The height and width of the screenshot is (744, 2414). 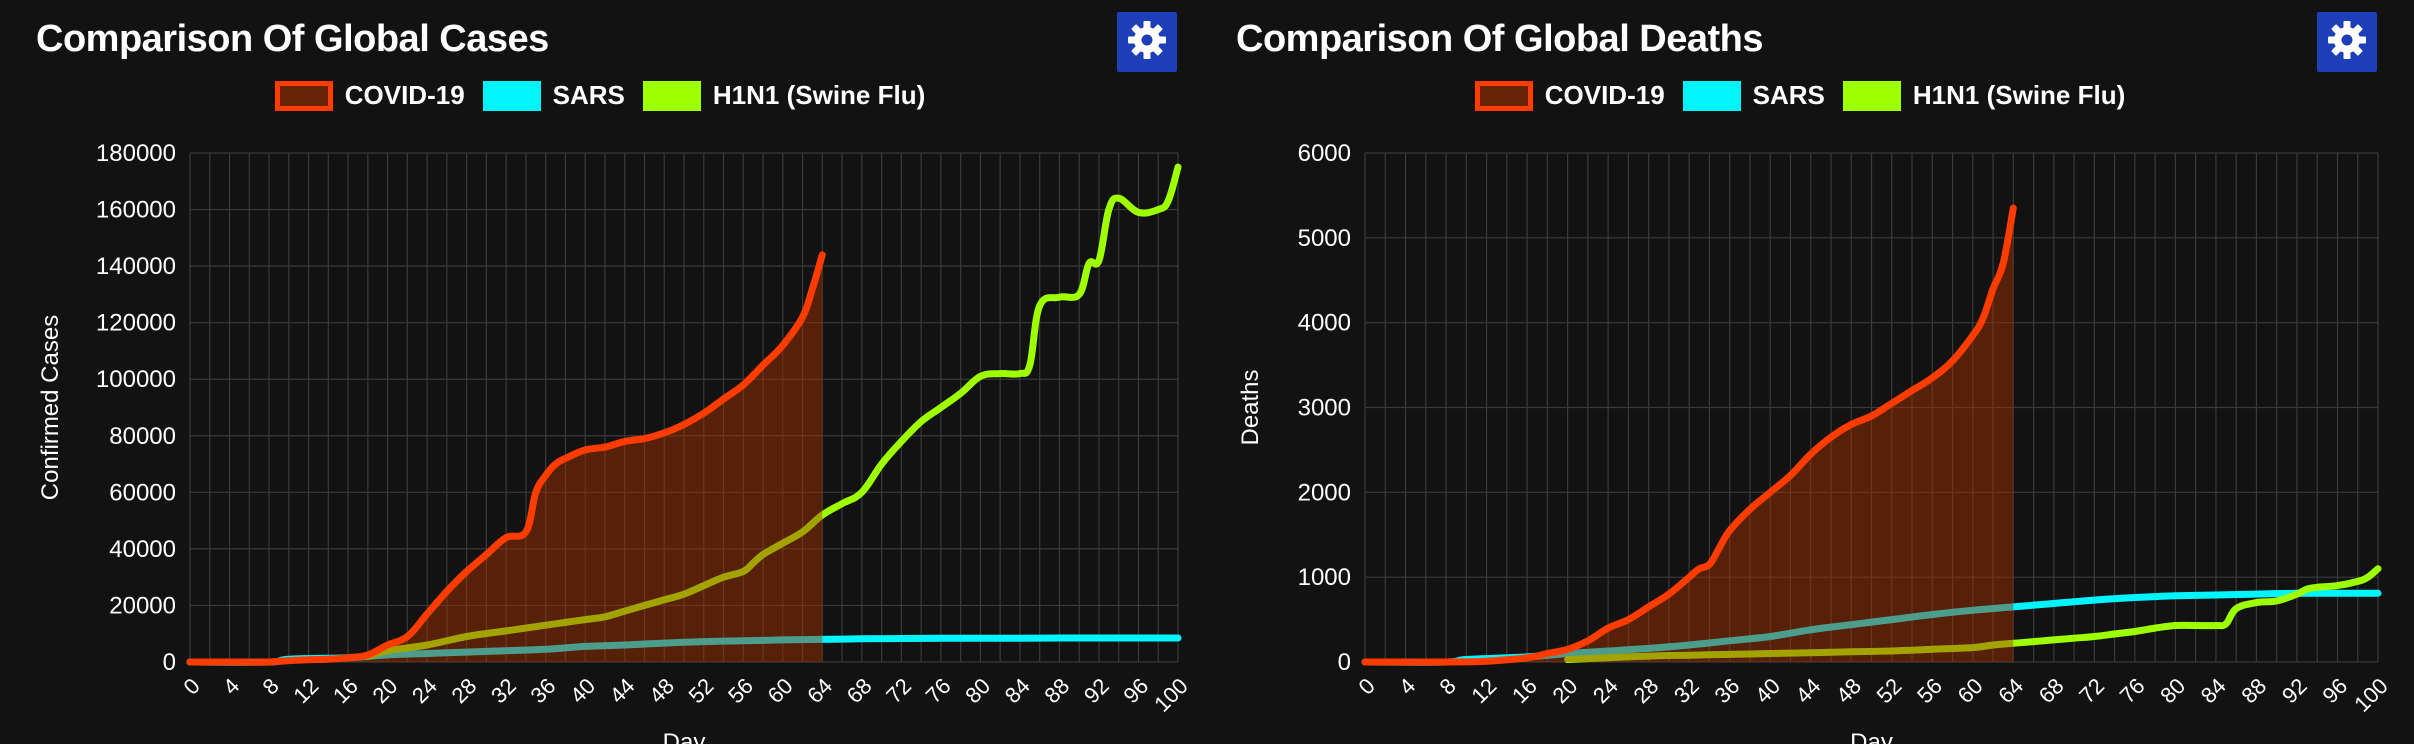 I want to click on x-tick-label: 4, so click(x=231, y=686).